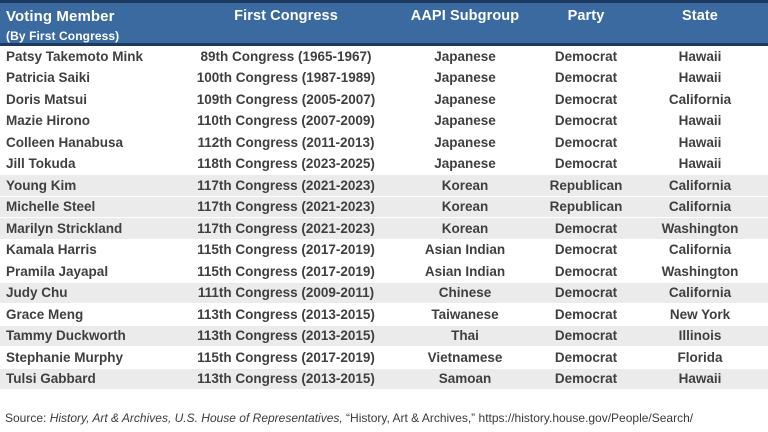 Image resolution: width=768 pixels, height=432 pixels. What do you see at coordinates (286, 164) in the screenshot?
I see `cell-first-congress: 118th Congress (2023-2025)` at bounding box center [286, 164].